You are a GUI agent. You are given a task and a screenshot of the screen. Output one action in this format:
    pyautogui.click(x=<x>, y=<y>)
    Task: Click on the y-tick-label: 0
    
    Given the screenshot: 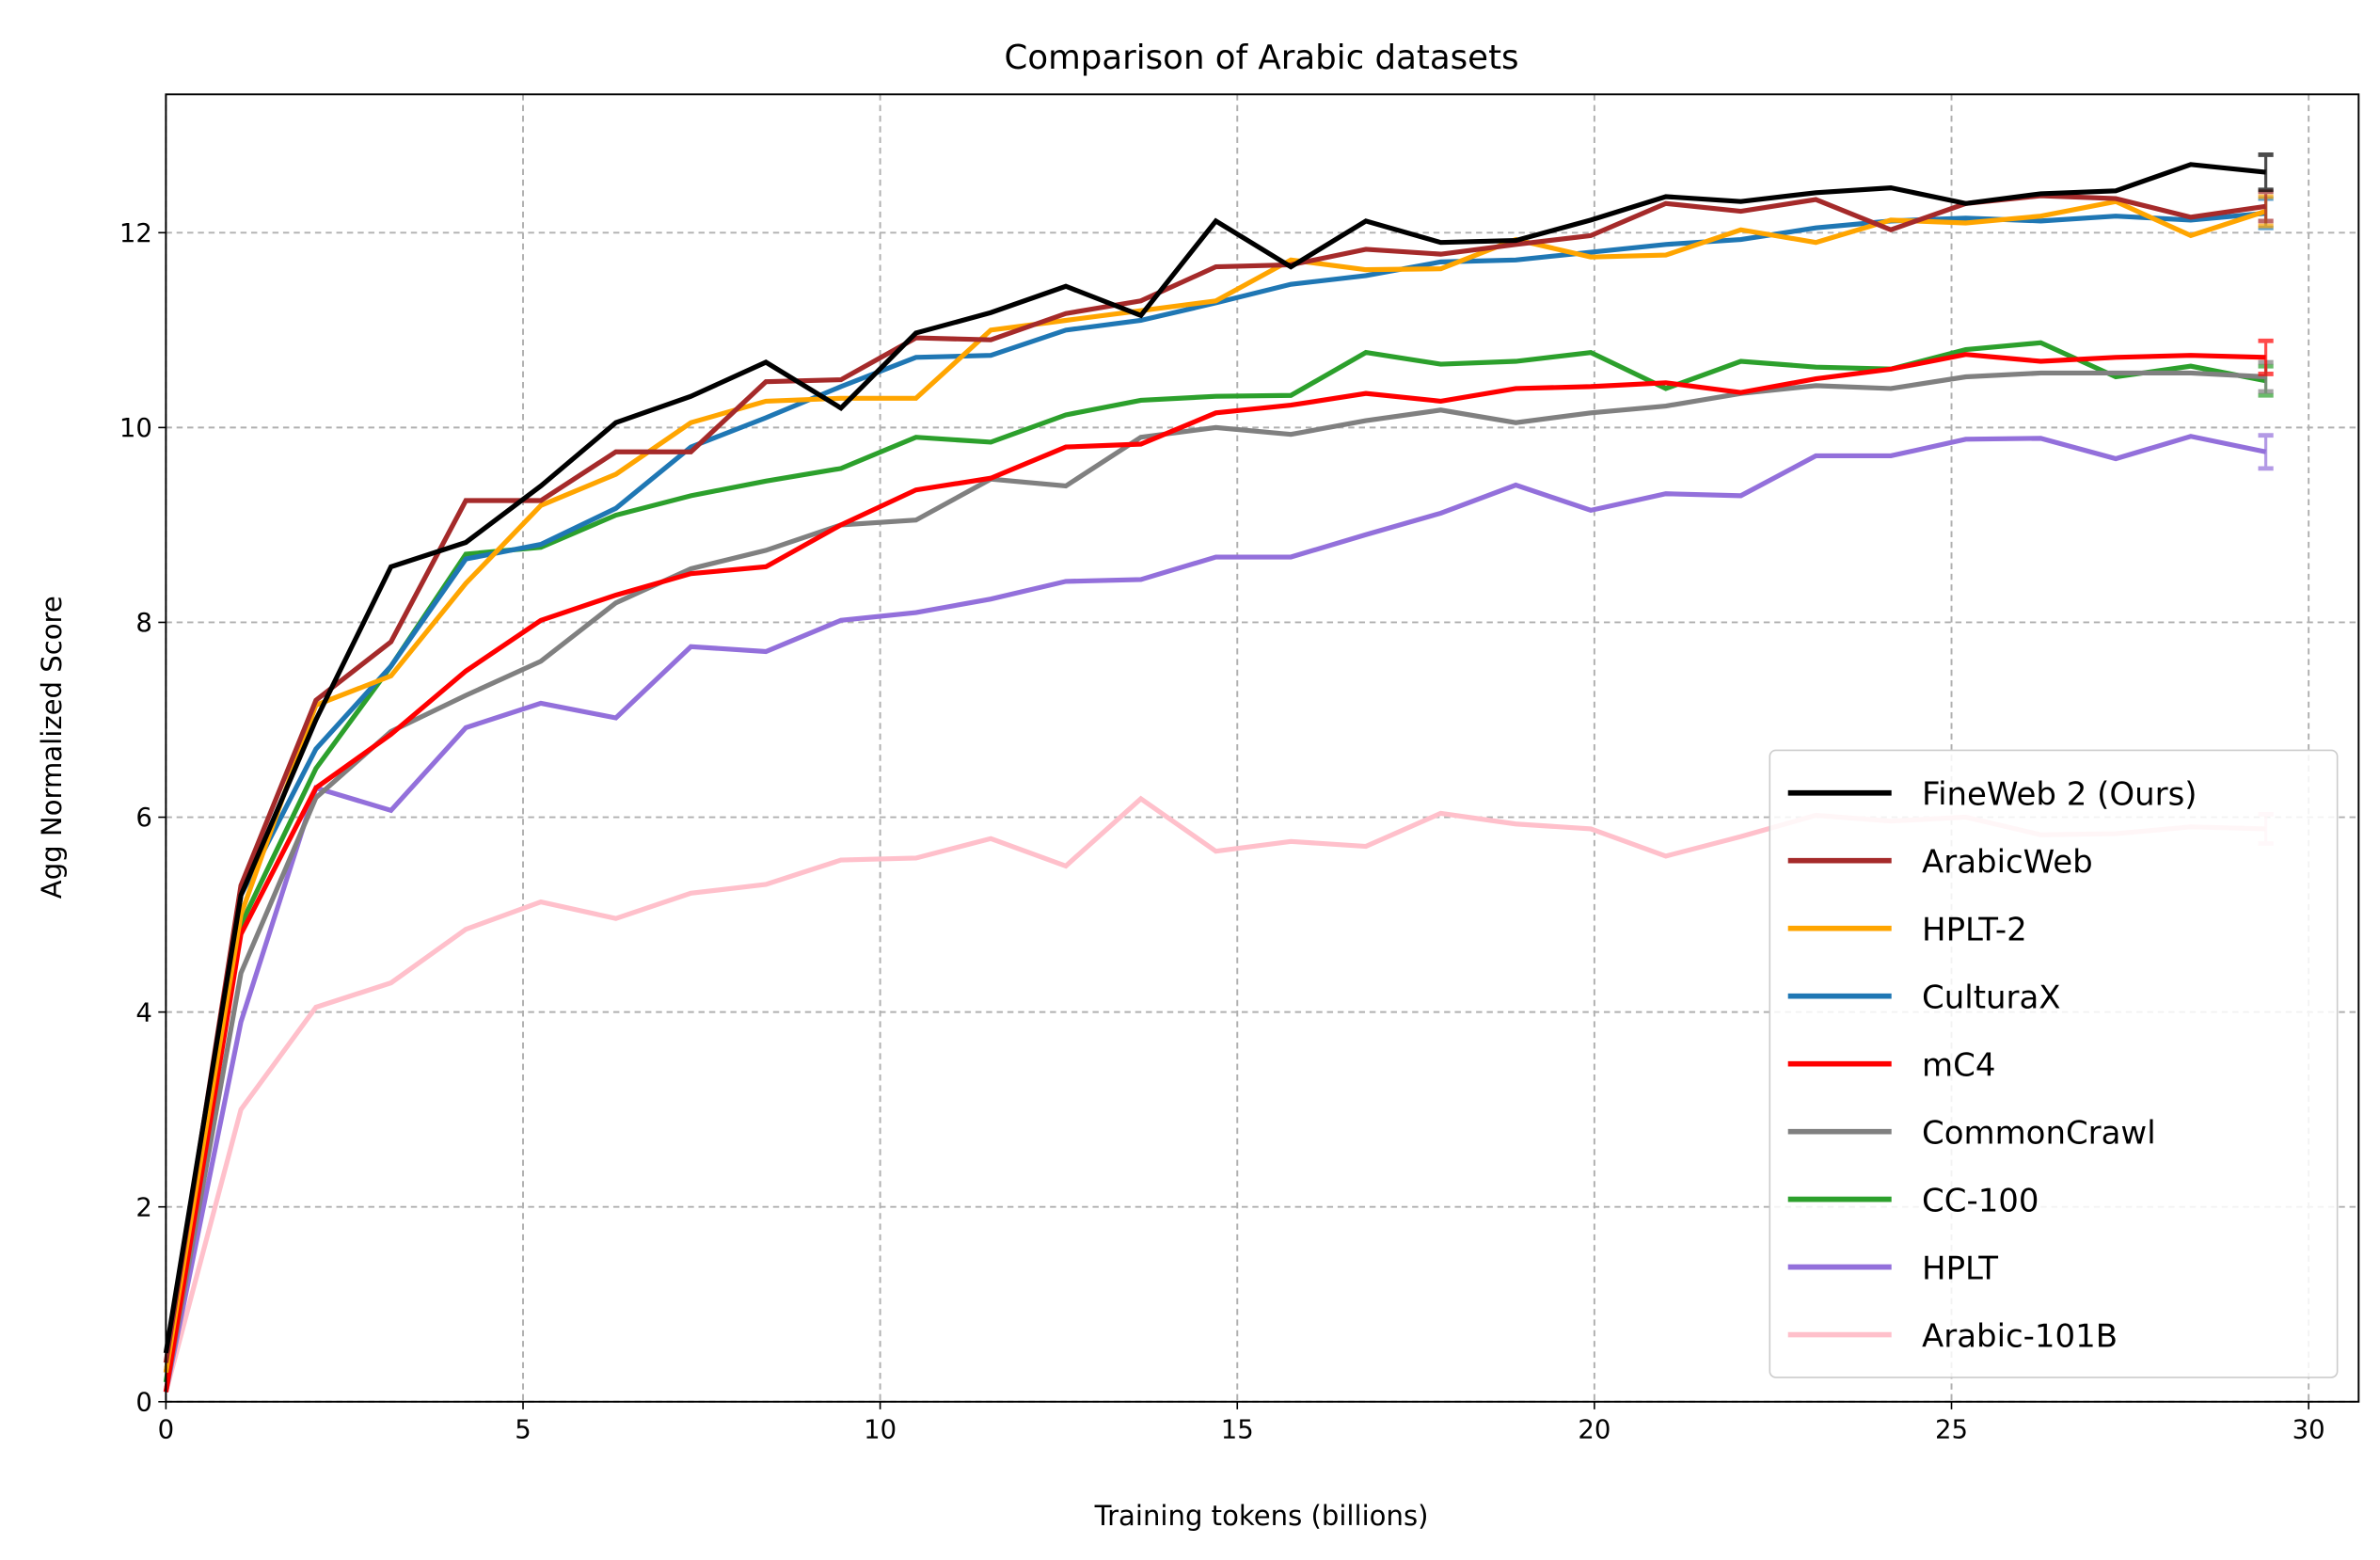 What is the action you would take?
    pyautogui.click(x=143, y=1402)
    